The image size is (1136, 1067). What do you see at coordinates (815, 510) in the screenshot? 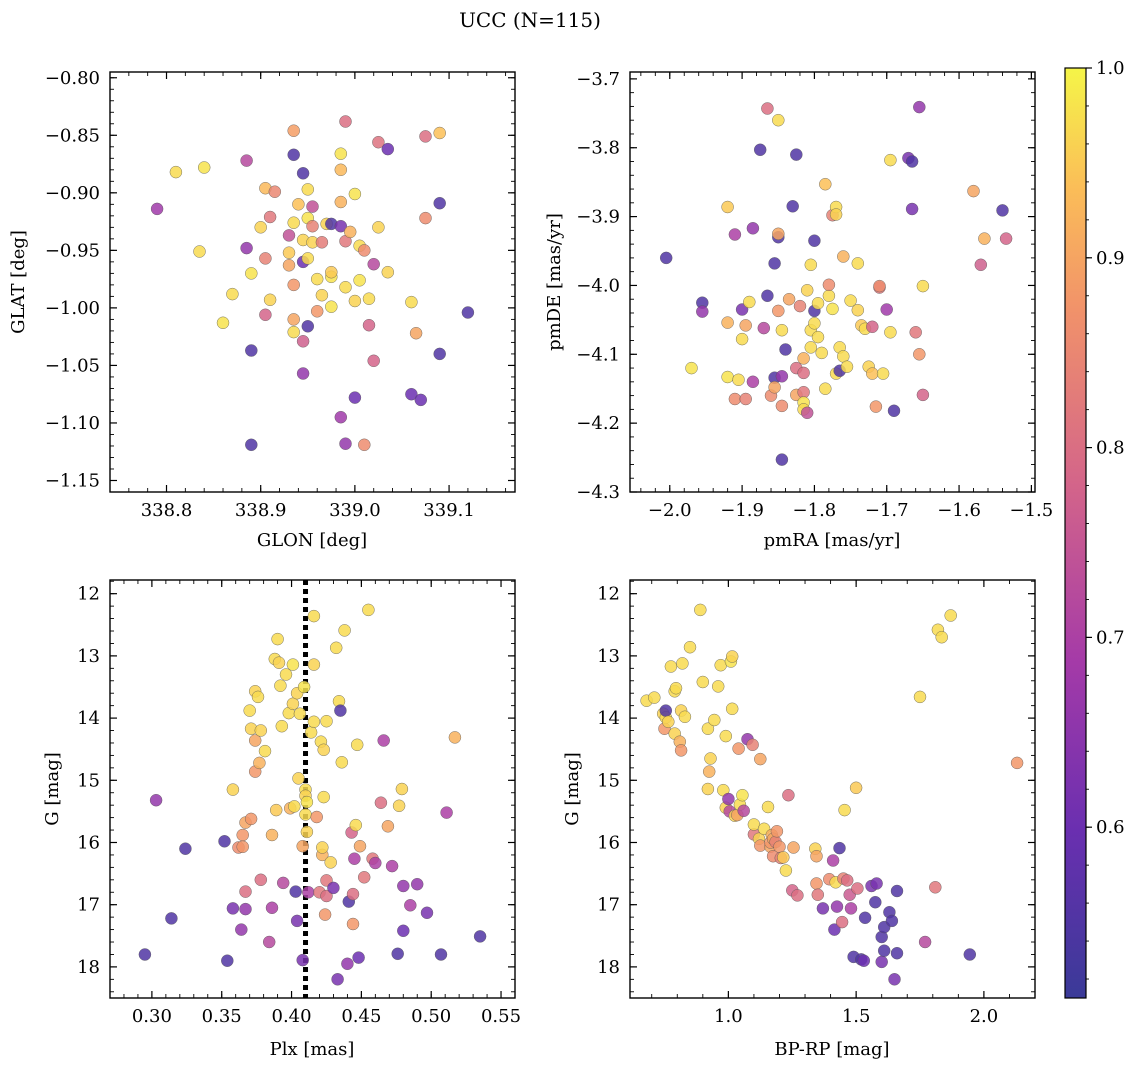
I see `x-tick-label: −1.8` at bounding box center [815, 510].